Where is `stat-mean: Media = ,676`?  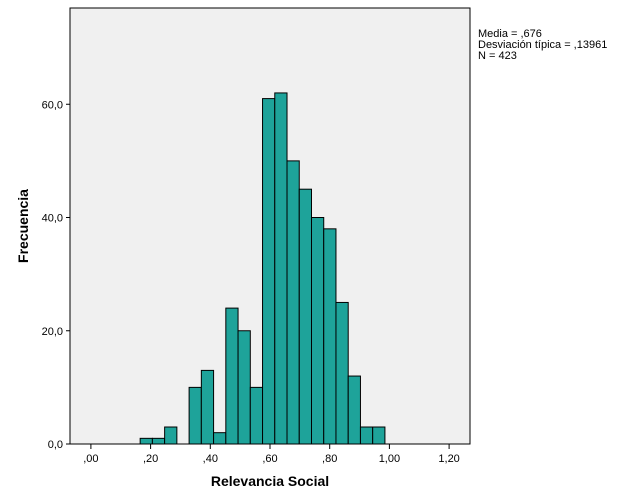 stat-mean: Media = ,676 is located at coordinates (510, 34).